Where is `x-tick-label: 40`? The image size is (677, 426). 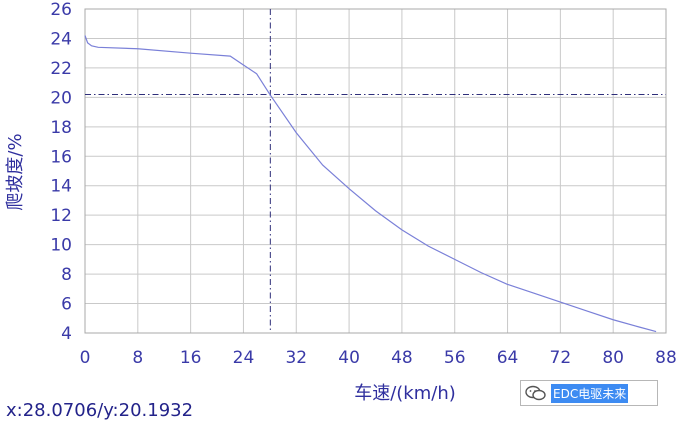
x-tick-label: 40 is located at coordinates (349, 358).